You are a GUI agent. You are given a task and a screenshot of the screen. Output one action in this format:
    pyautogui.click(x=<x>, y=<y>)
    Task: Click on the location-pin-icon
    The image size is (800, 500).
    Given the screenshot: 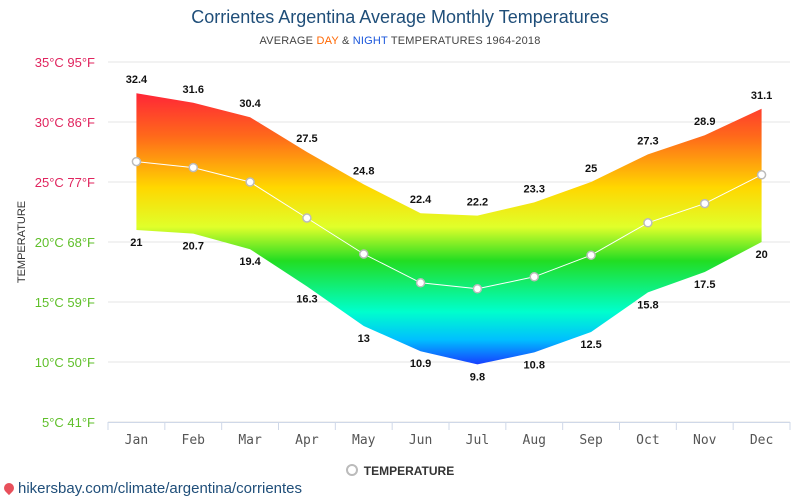 What is the action you would take?
    pyautogui.click(x=9, y=488)
    